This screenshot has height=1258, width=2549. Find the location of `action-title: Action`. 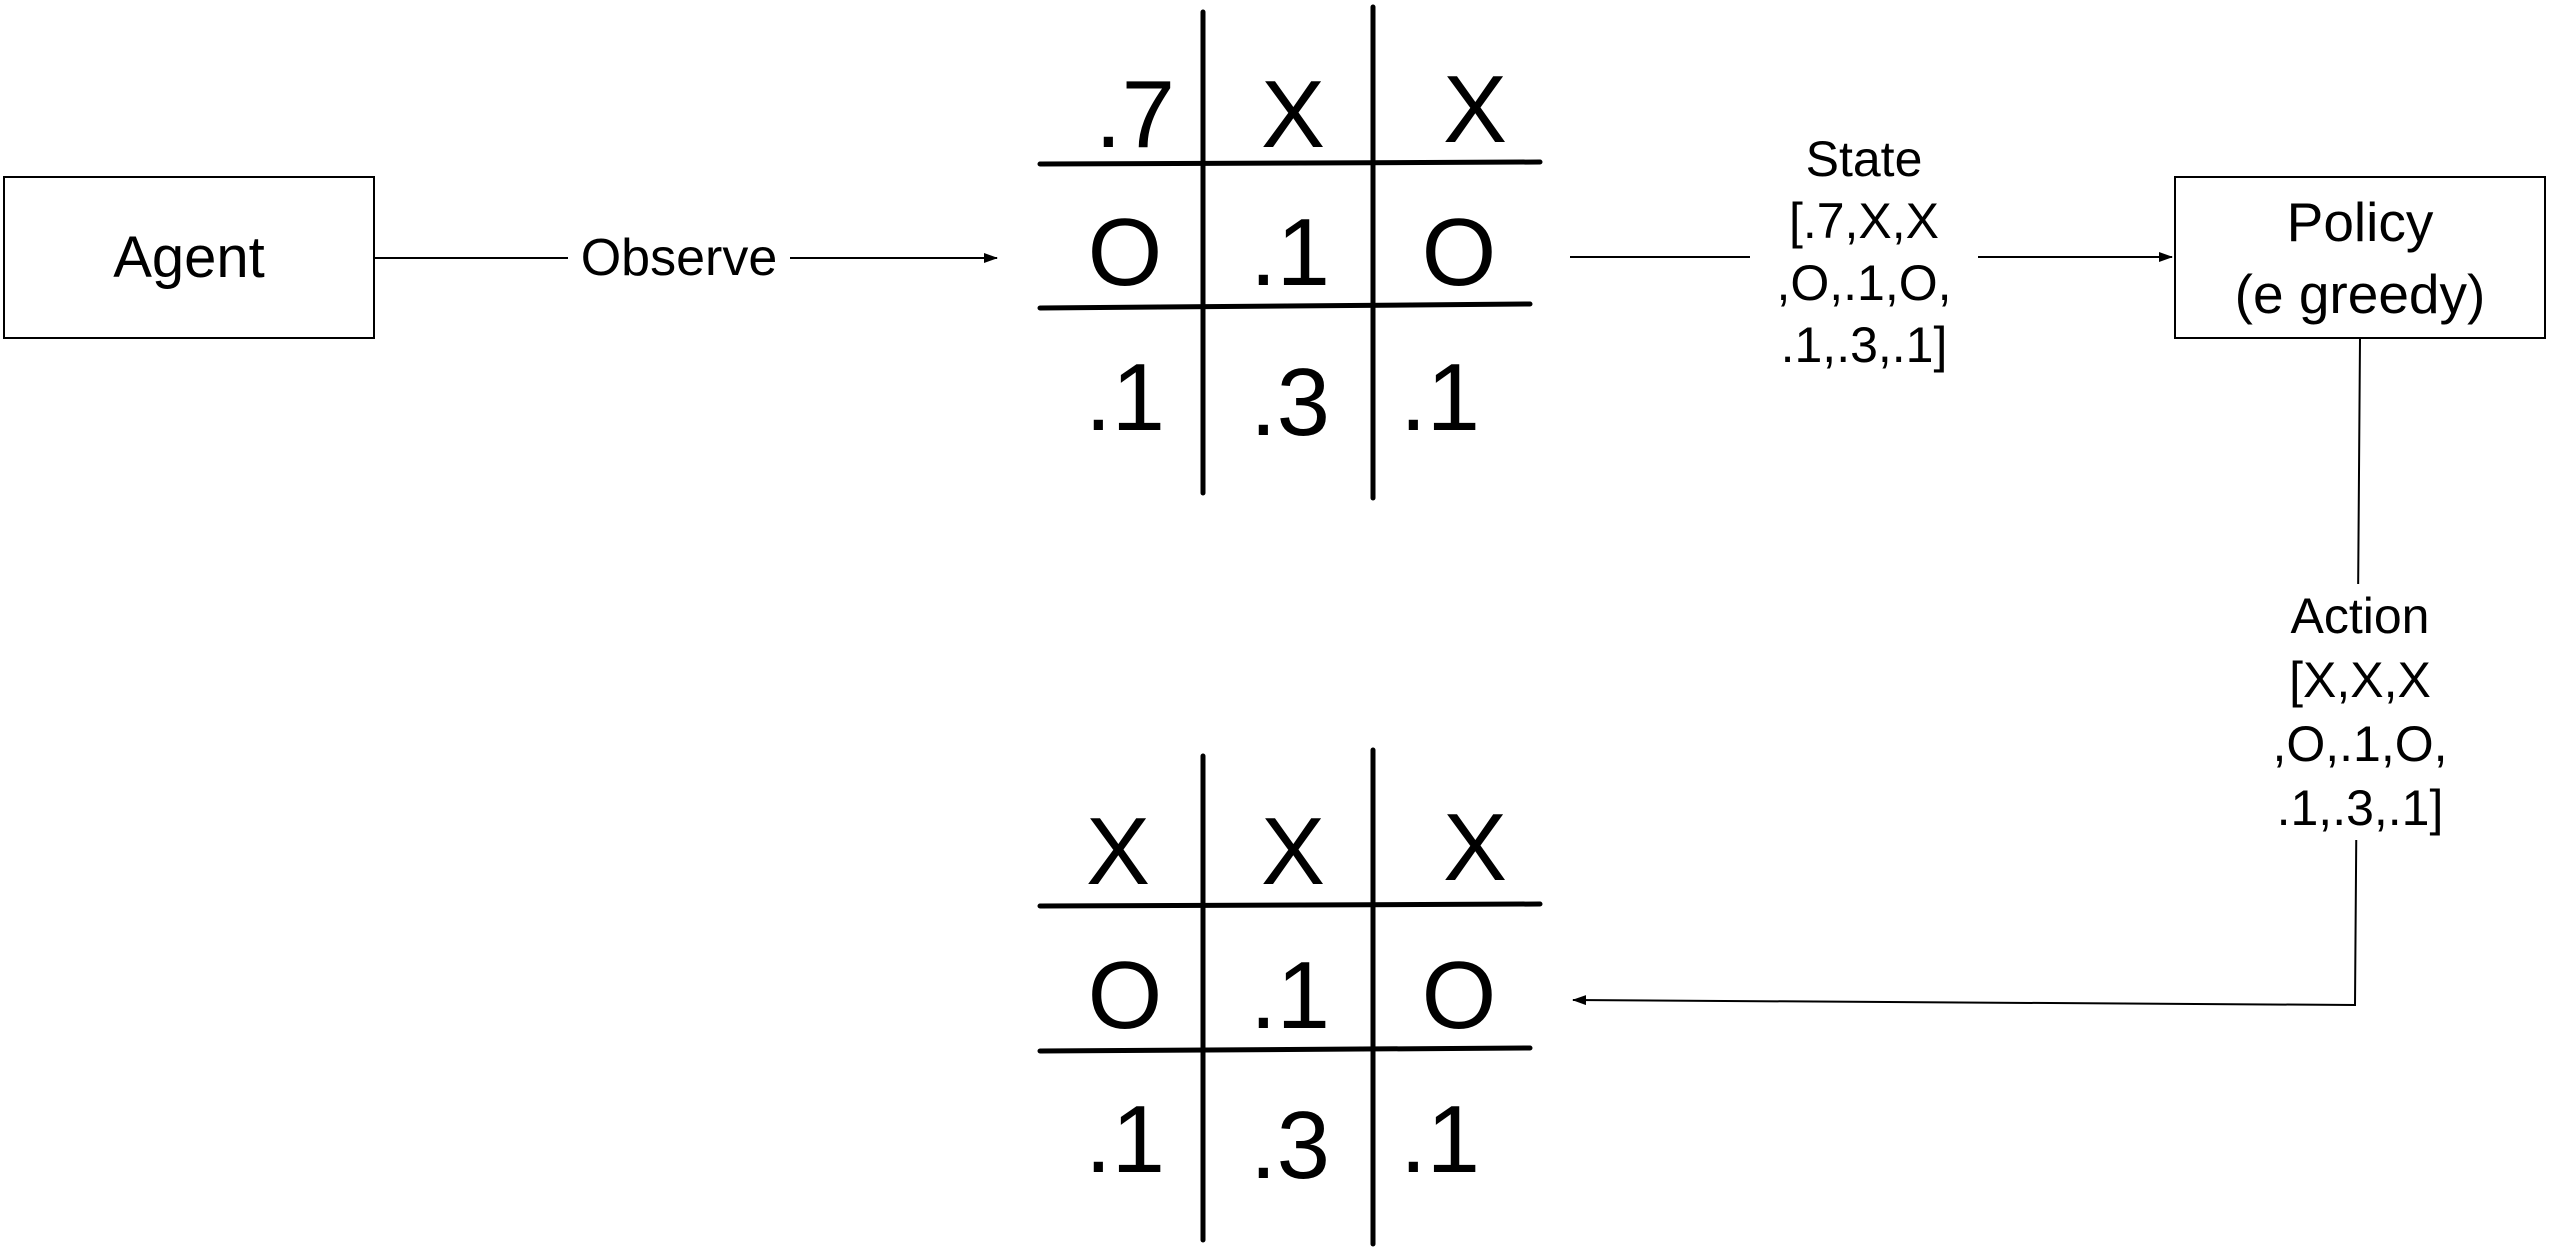

action-title: Action is located at coordinates (2360, 616).